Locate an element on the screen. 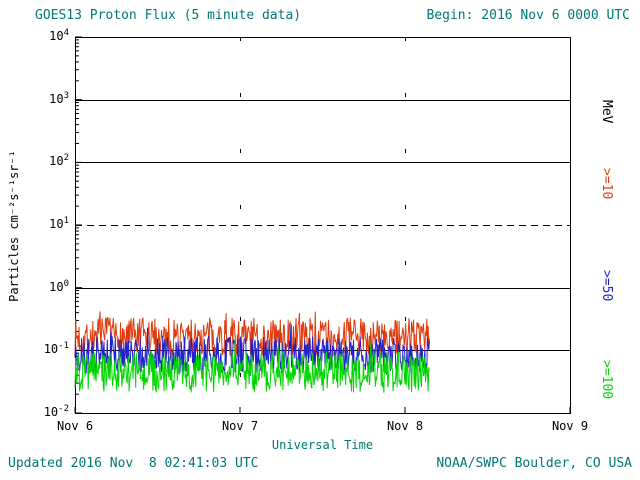  updated-timestamp: Updated 2016 Nov 8 02:41:03 UTC is located at coordinates (133, 463).